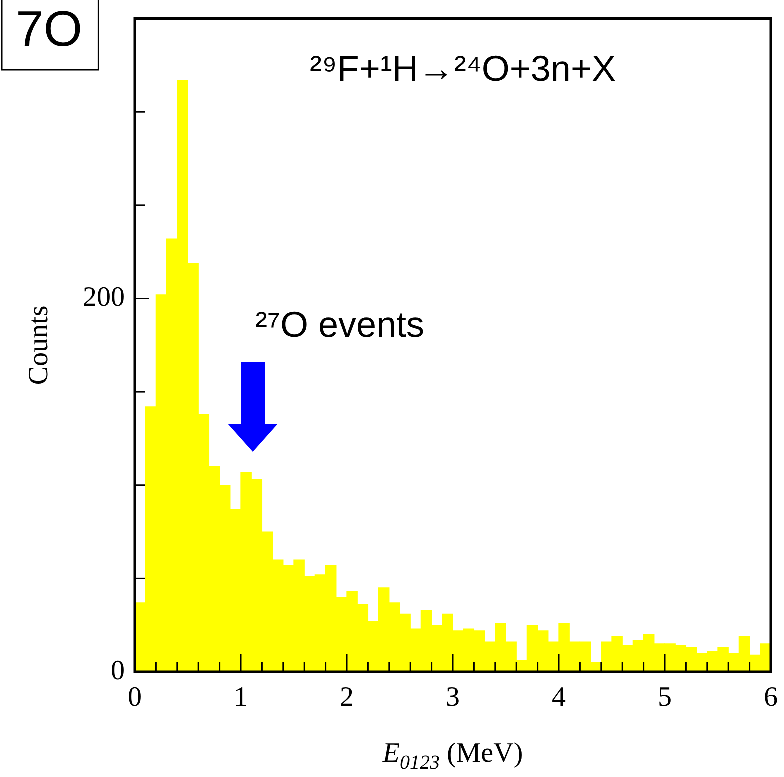 Image resolution: width=784 pixels, height=777 pixels. I want to click on annotation: ²⁷O events, so click(340, 324).